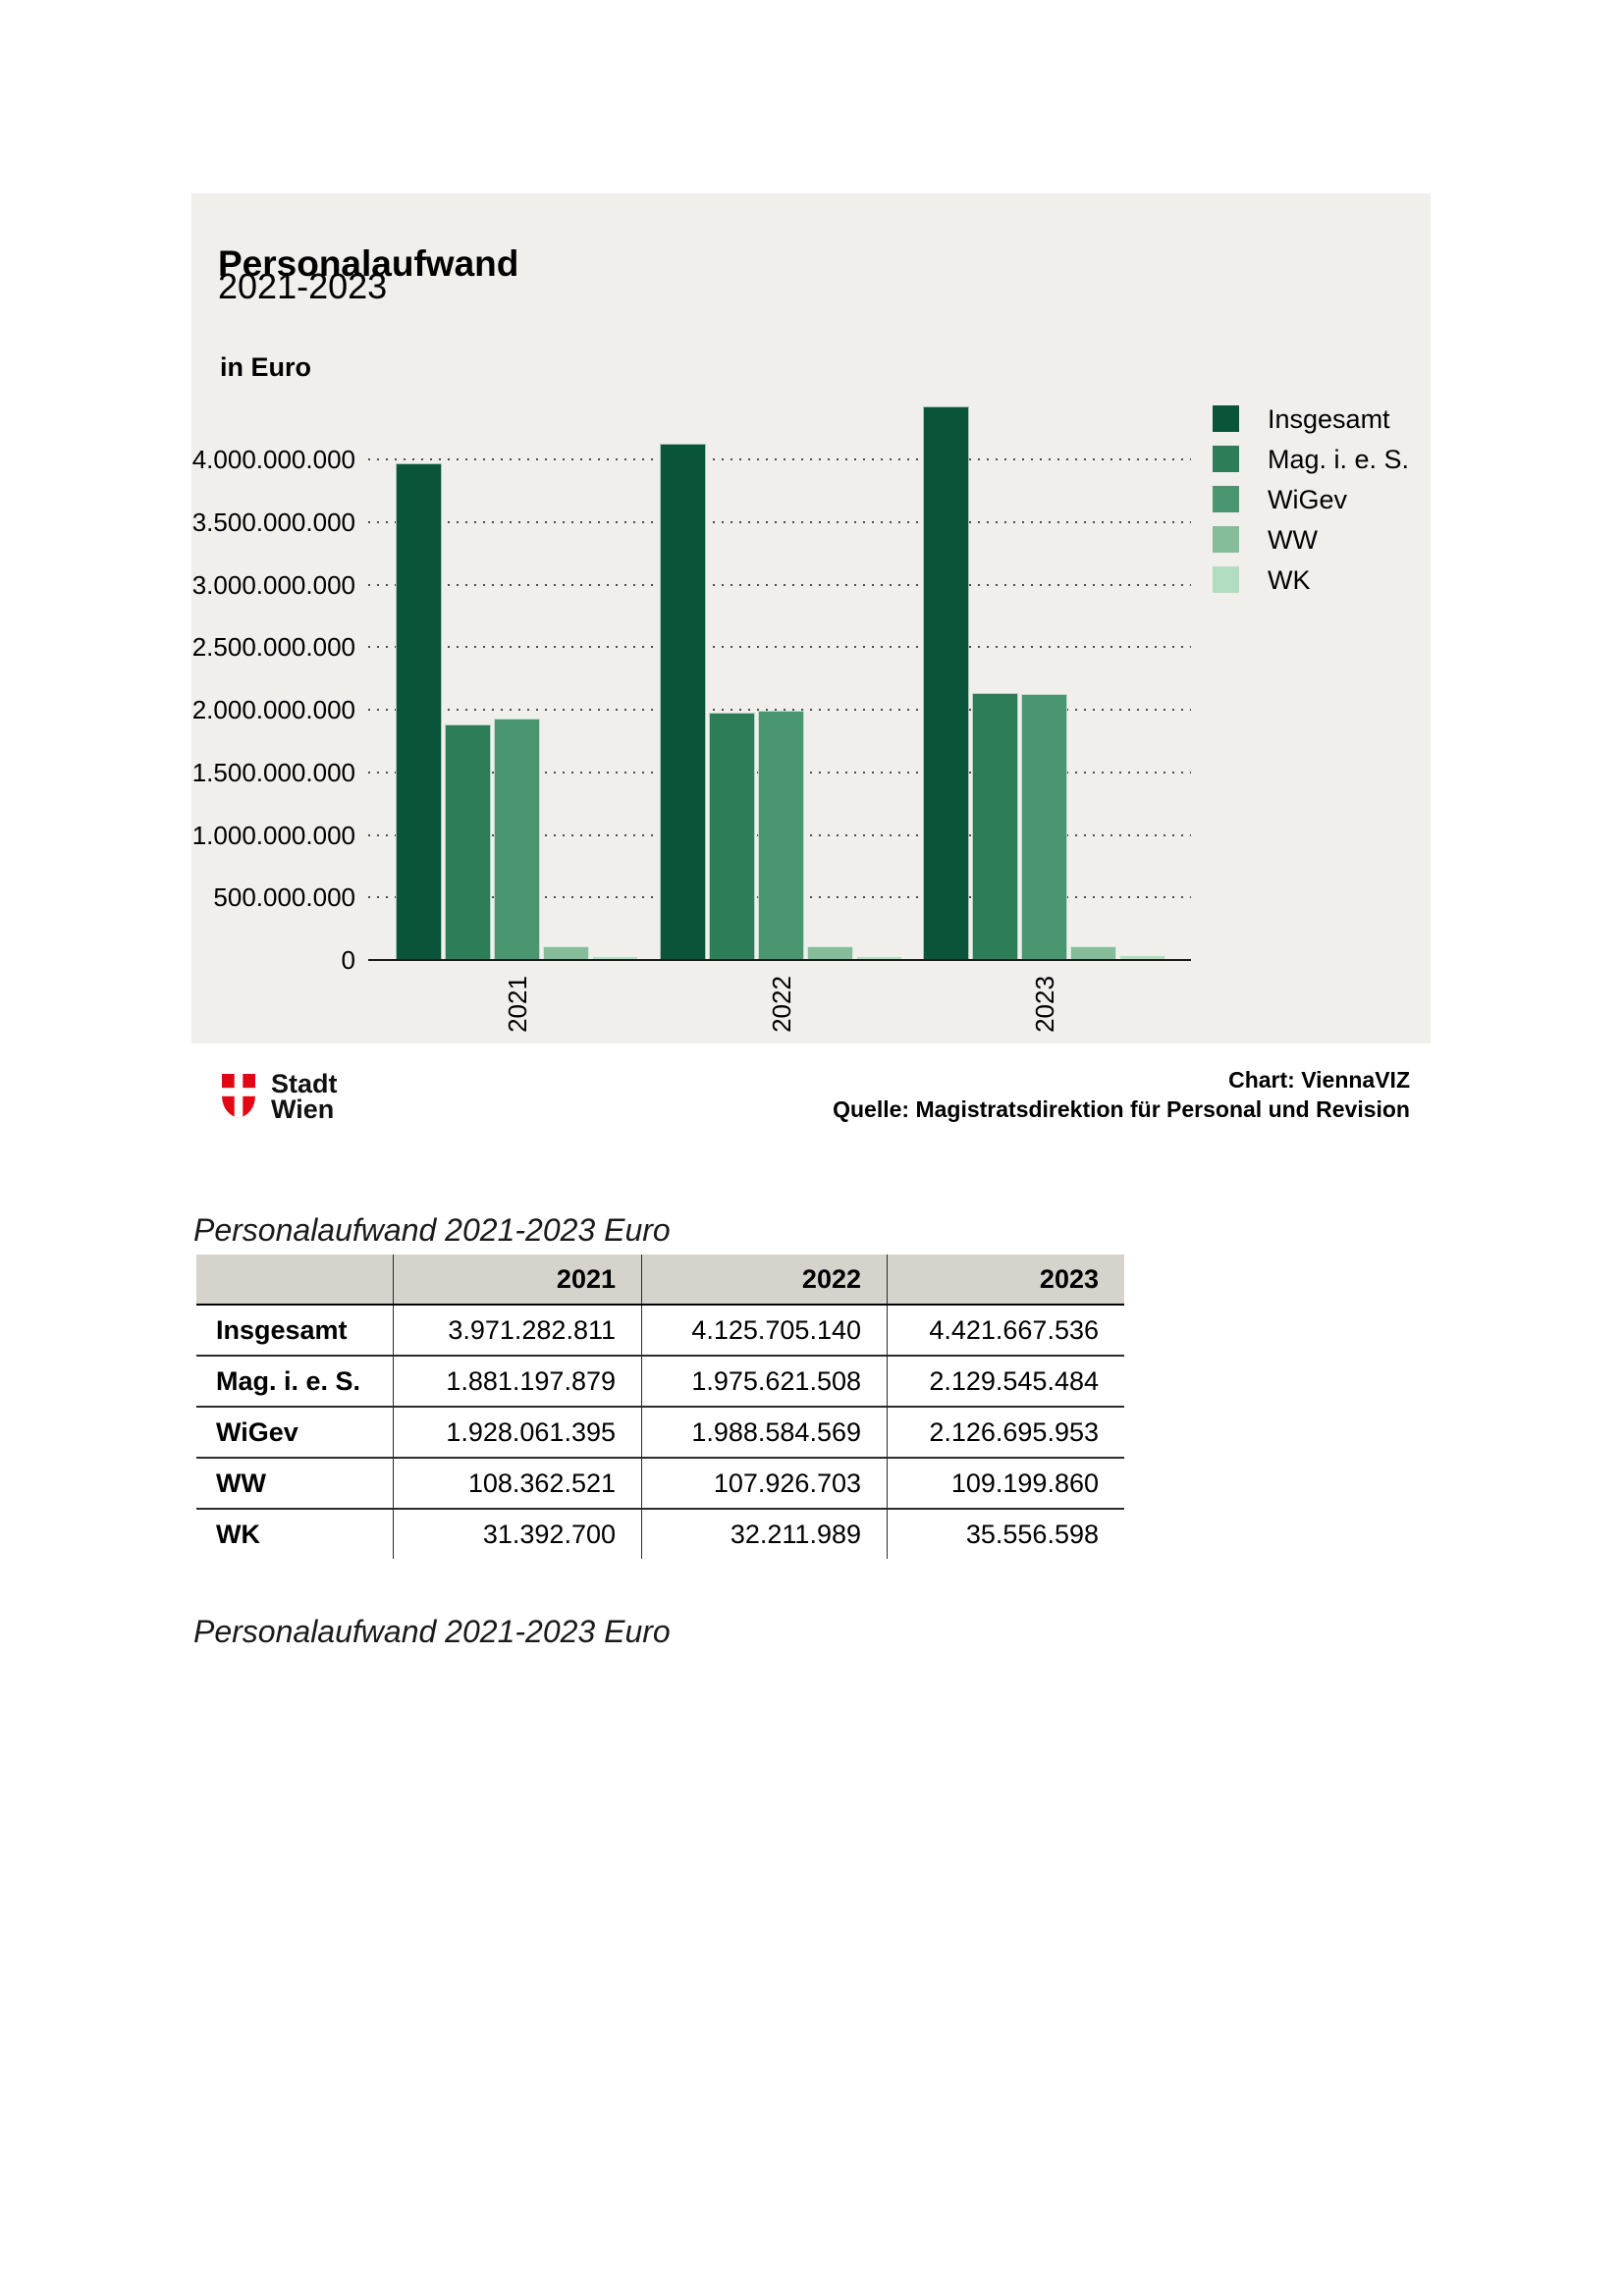 The width and height of the screenshot is (1624, 2296). Describe the element at coordinates (241, 1483) in the screenshot. I see `row-label: WW` at that location.